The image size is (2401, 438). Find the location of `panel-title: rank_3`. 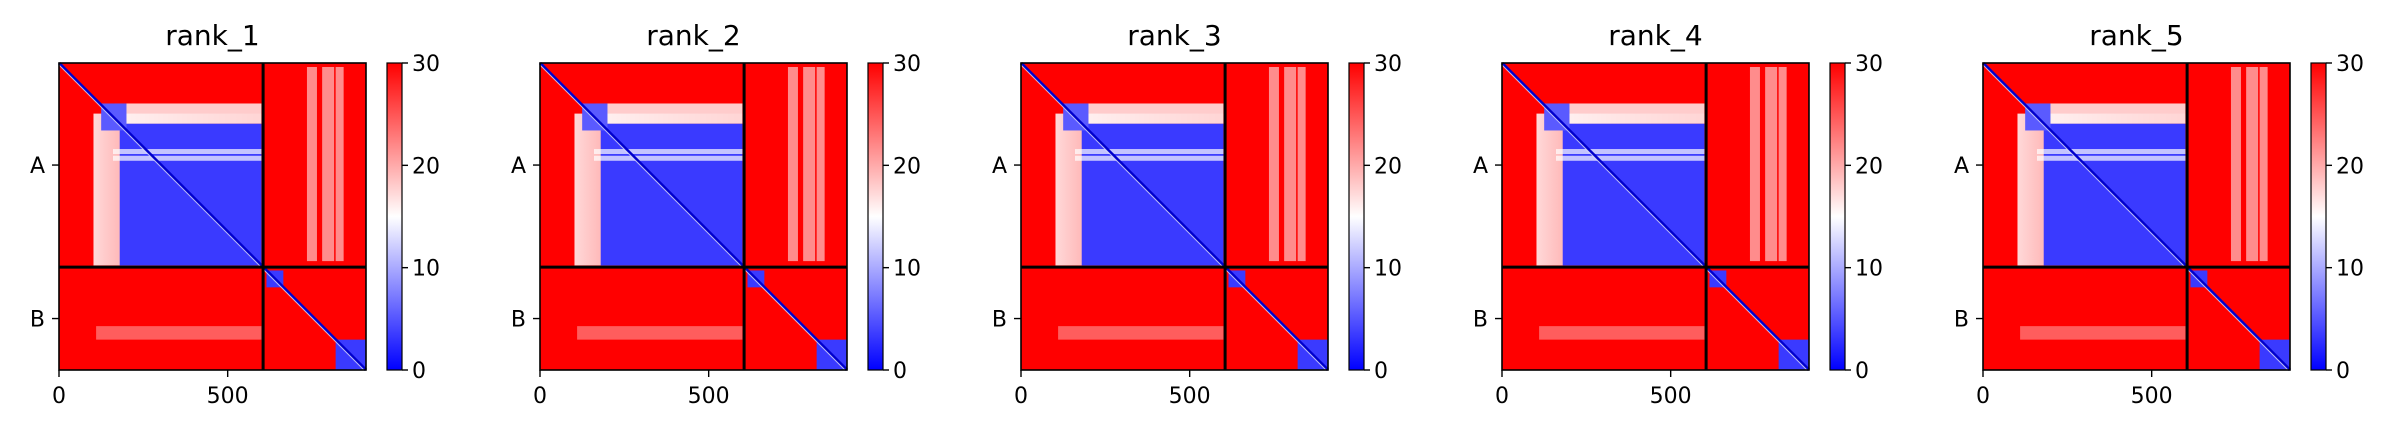

panel-title: rank_3 is located at coordinates (1174, 35).